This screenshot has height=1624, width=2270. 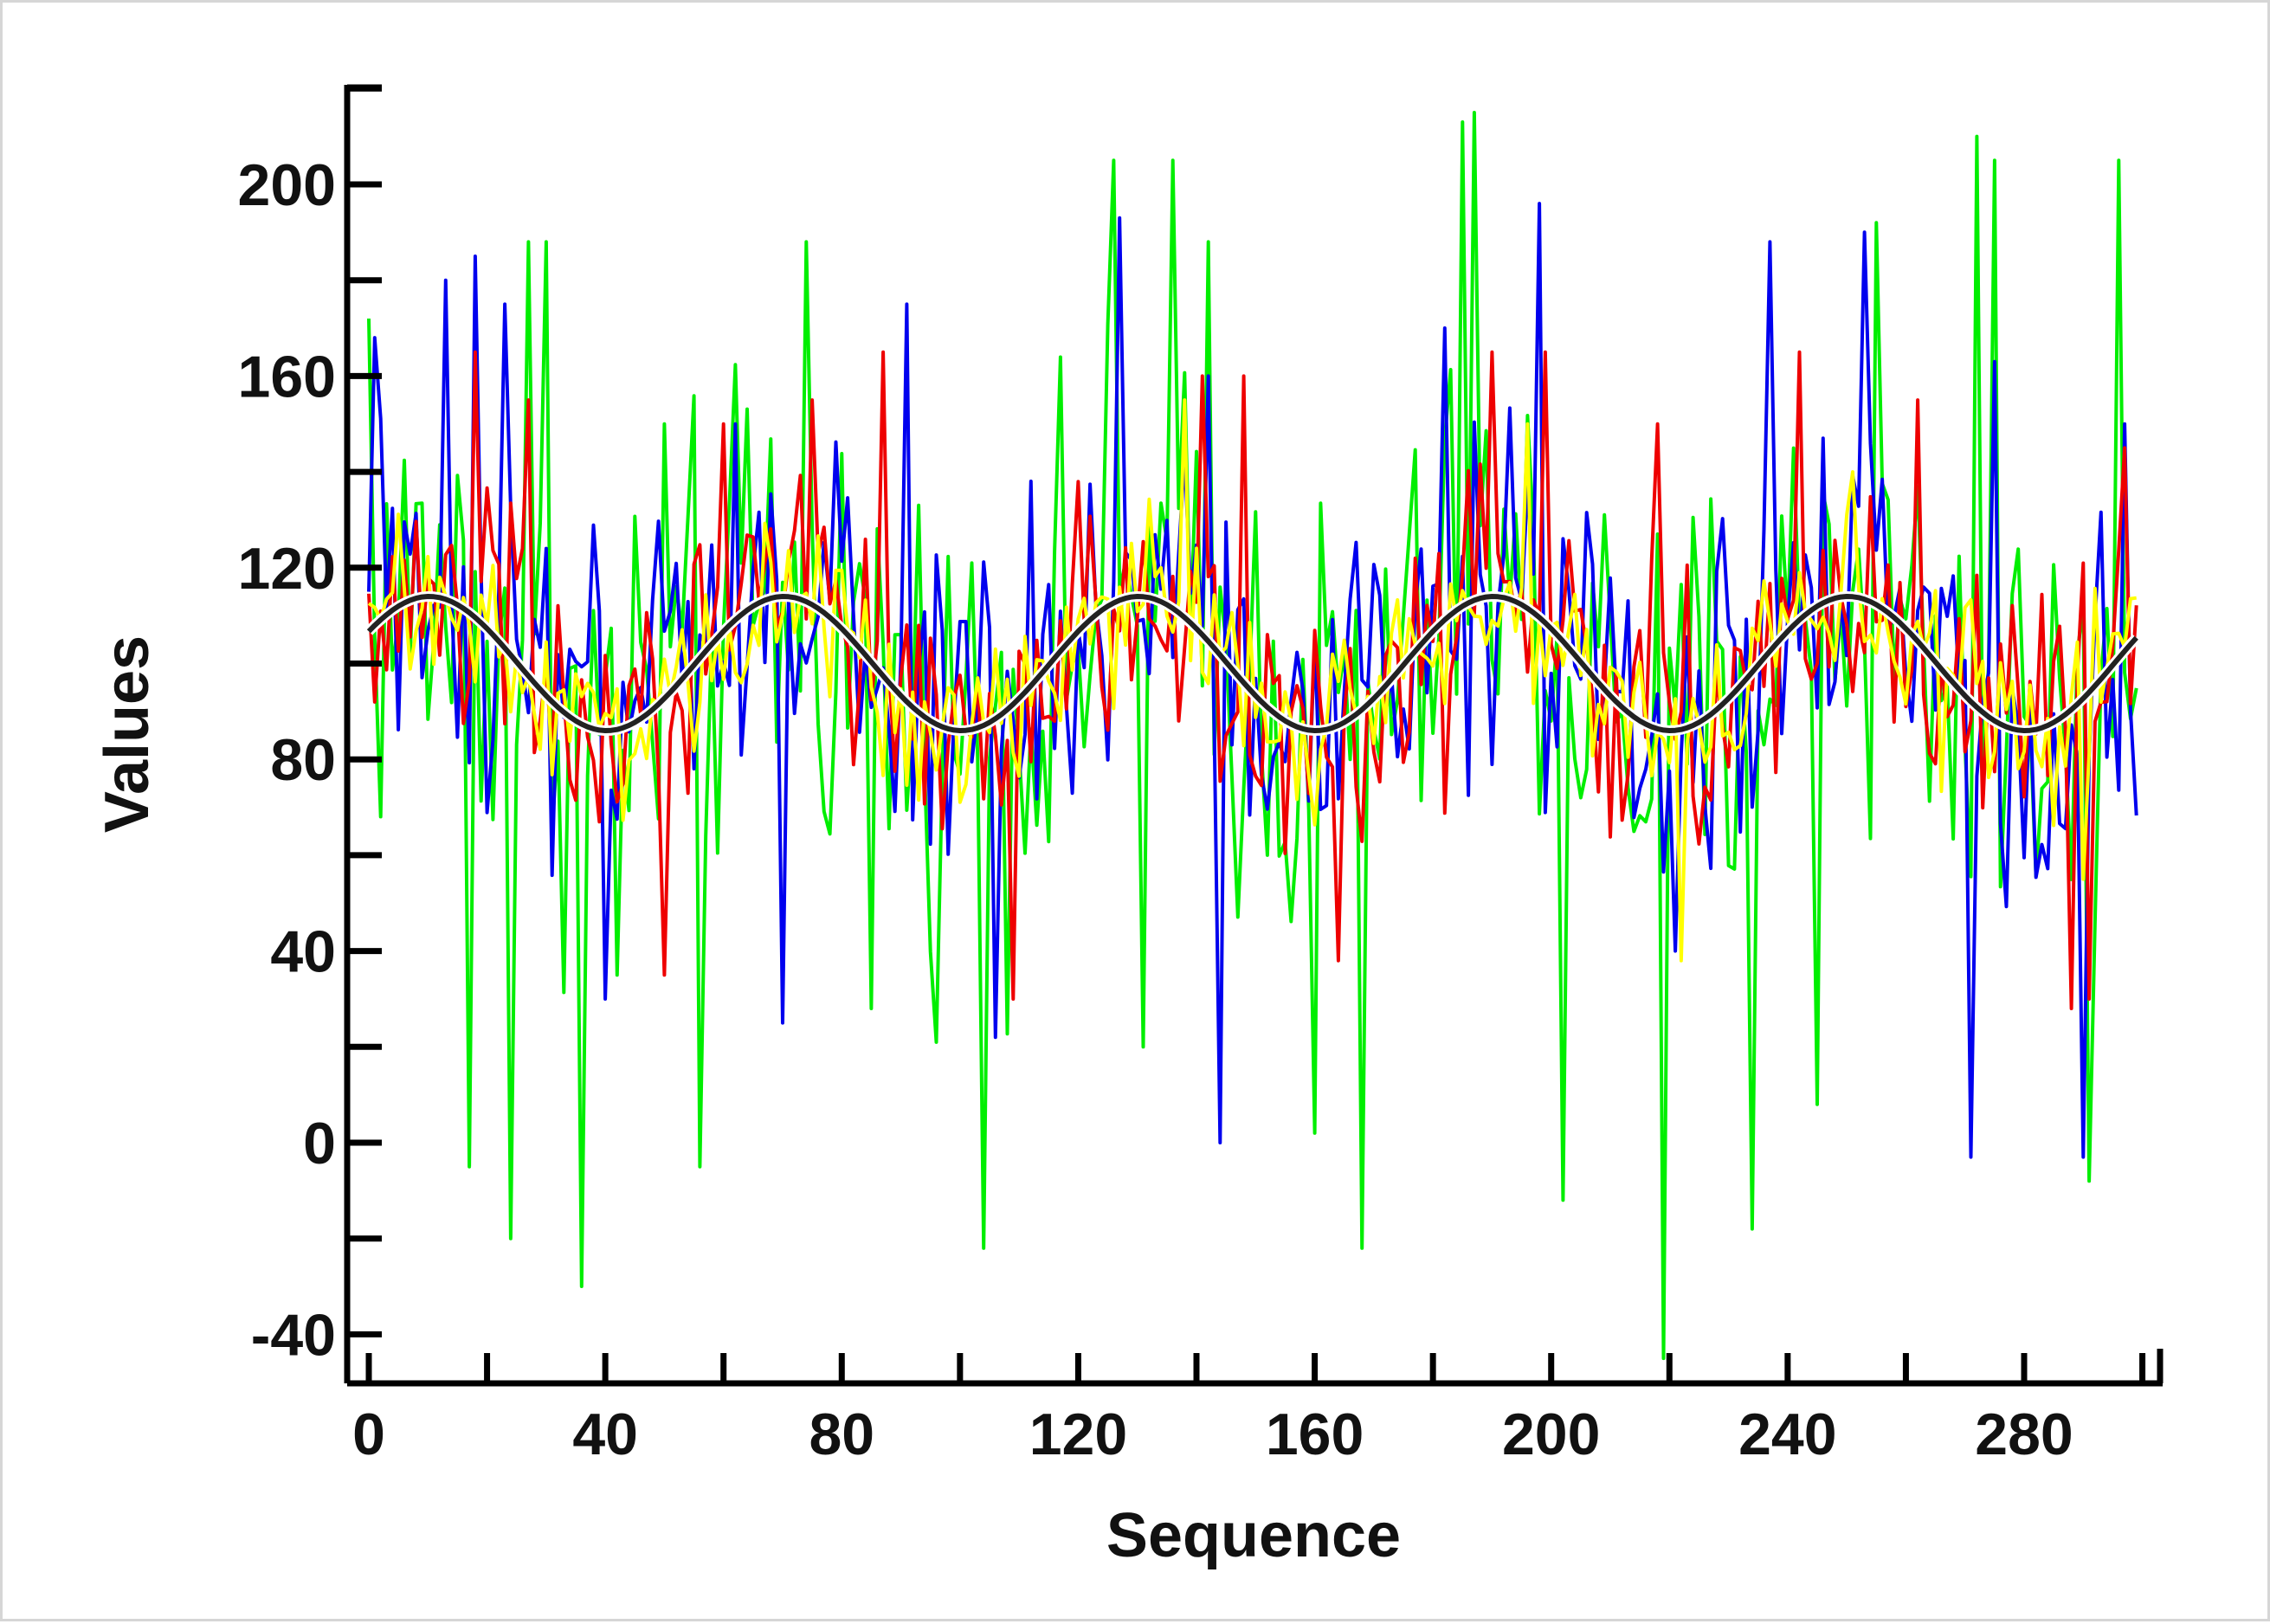 What do you see at coordinates (293, 1335) in the screenshot?
I see `y-tick-label: -40` at bounding box center [293, 1335].